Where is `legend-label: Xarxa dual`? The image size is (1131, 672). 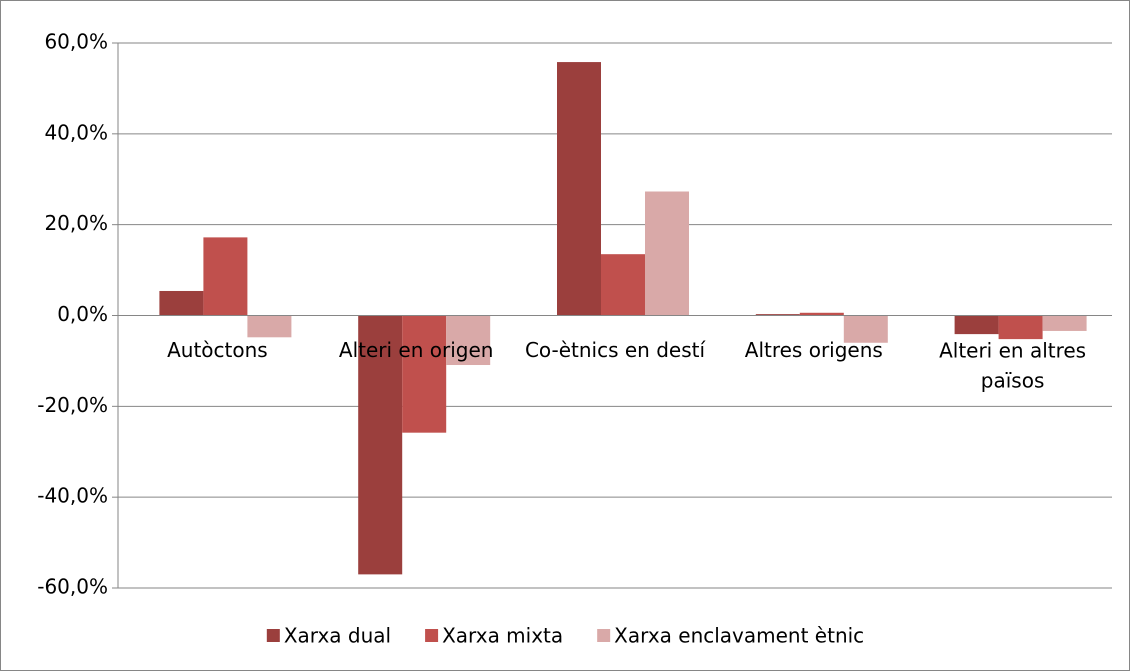 legend-label: Xarxa dual is located at coordinates (337, 636).